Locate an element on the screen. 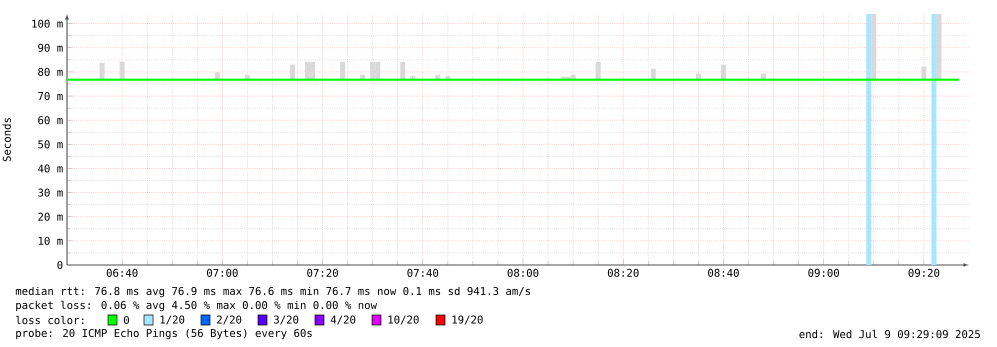 The width and height of the screenshot is (997, 347). x-tick-label: 07:00 is located at coordinates (222, 272).